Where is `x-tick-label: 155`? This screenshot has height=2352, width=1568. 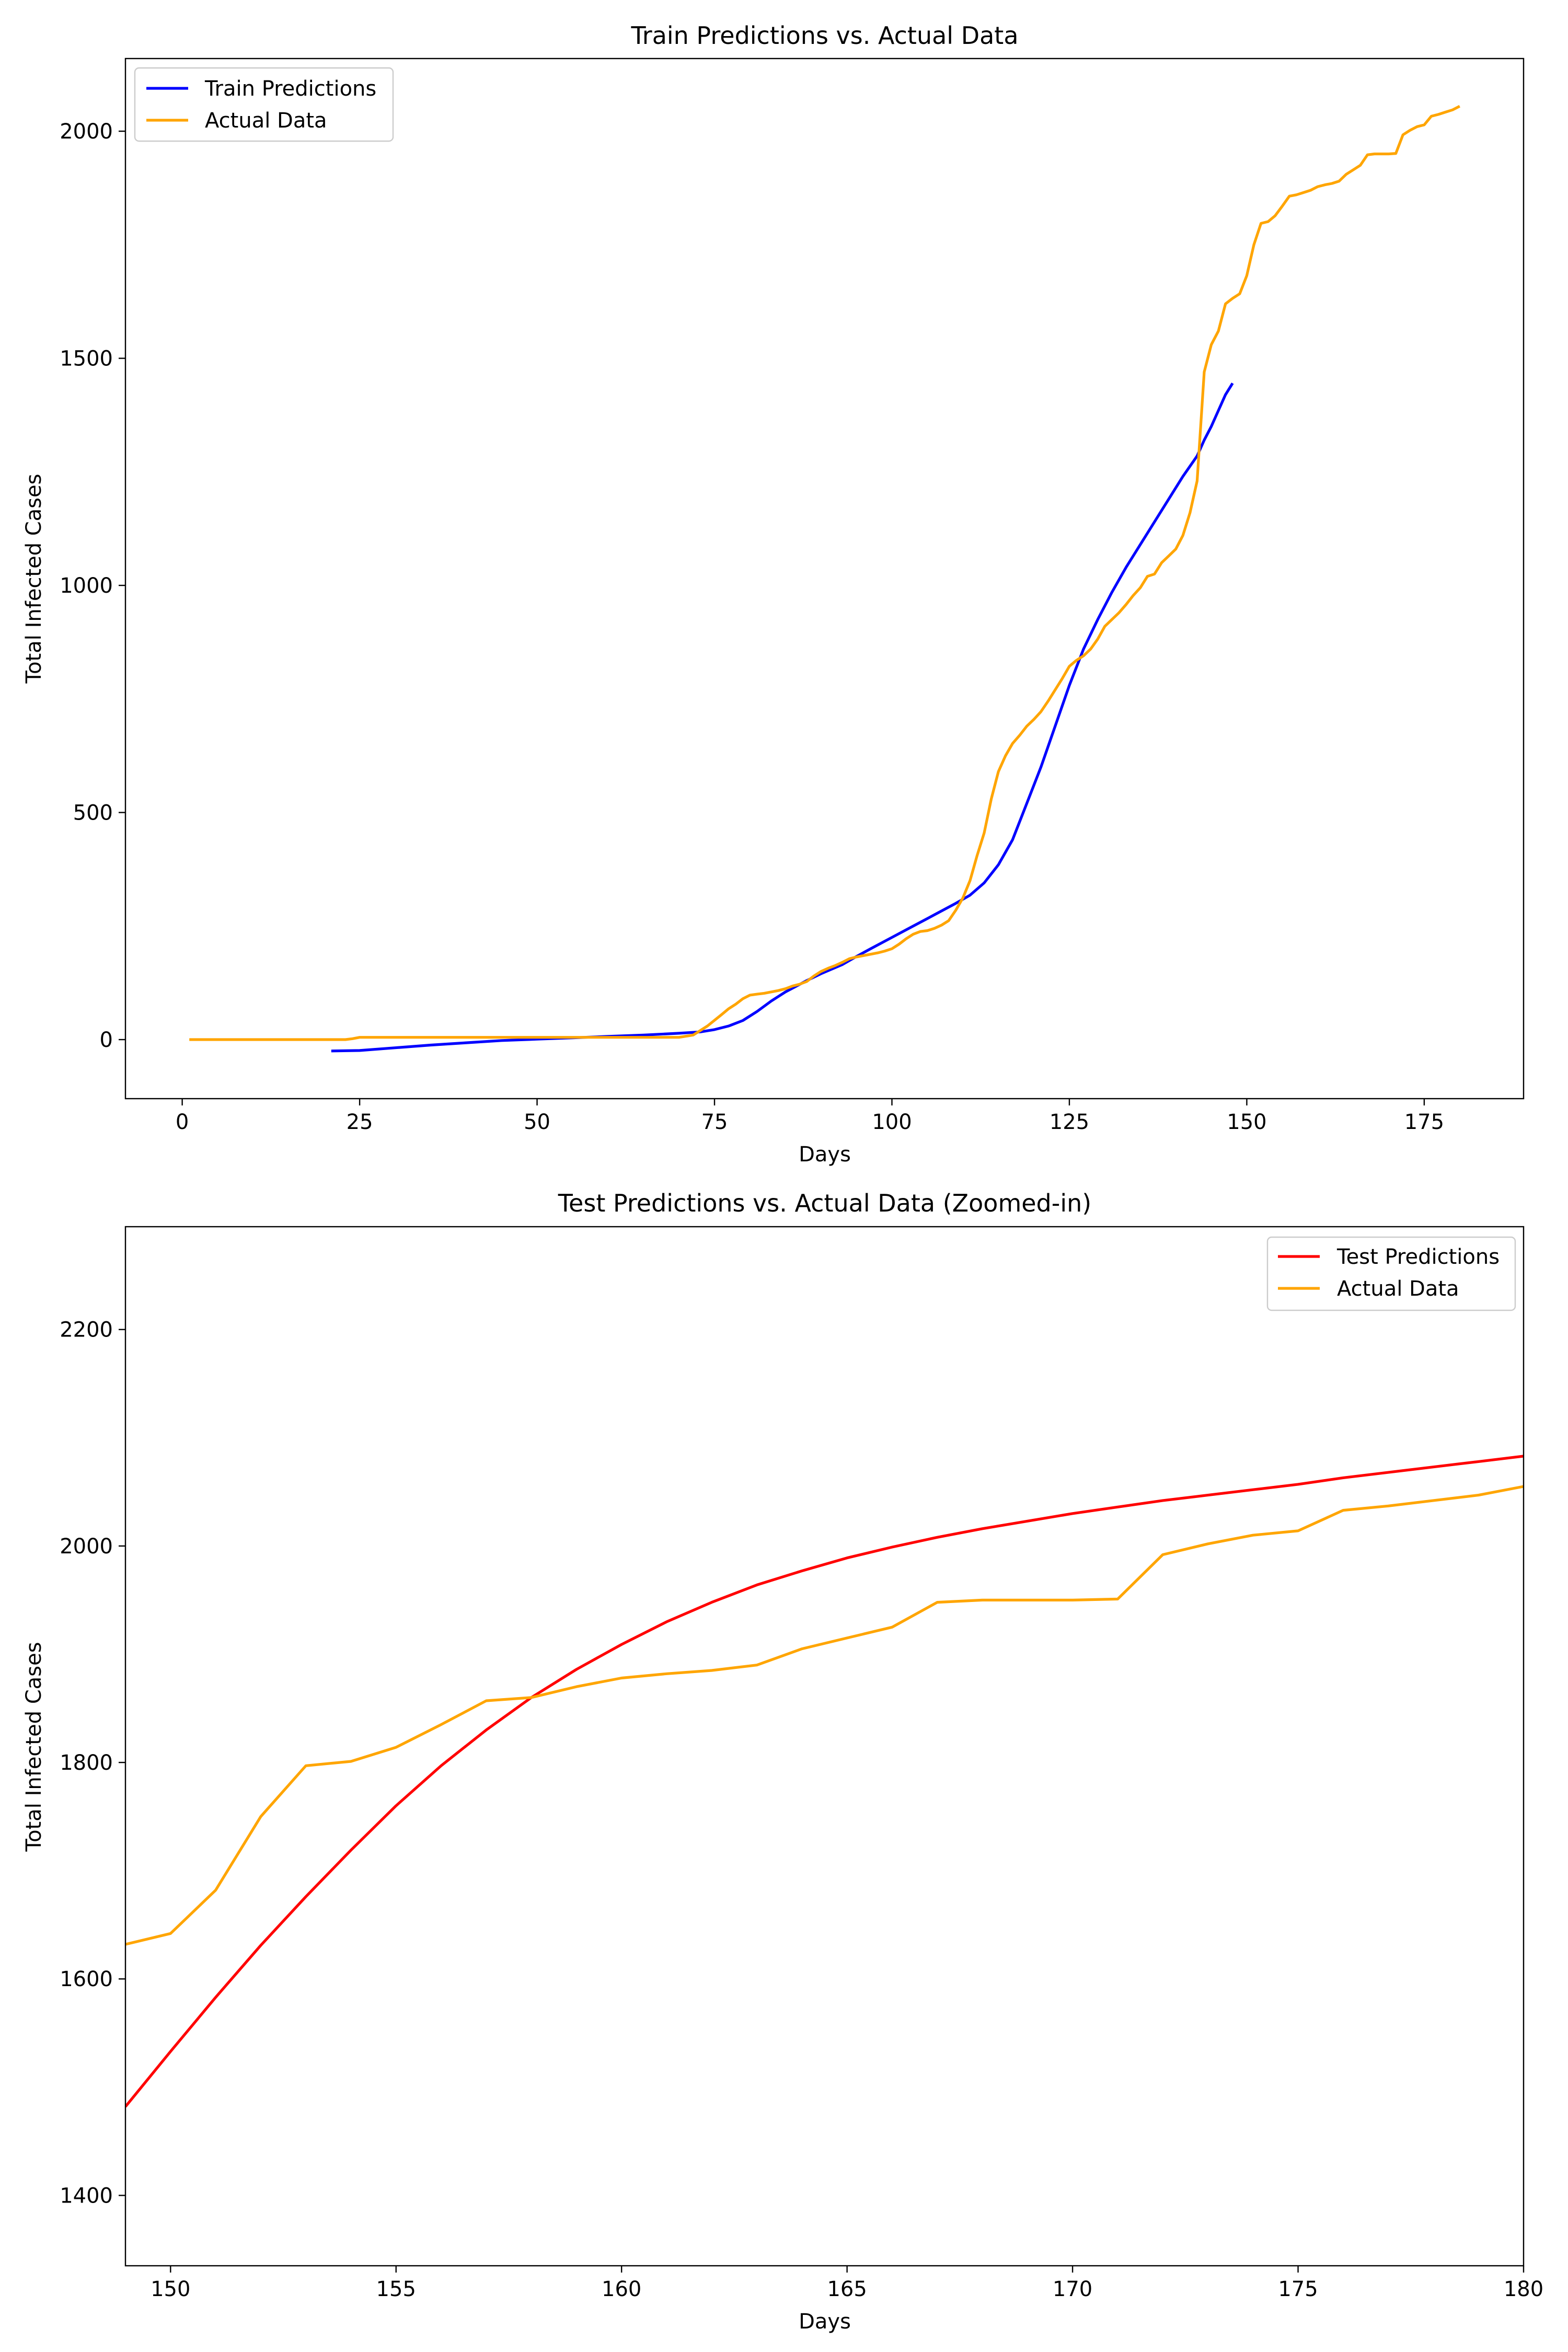
x-tick-label: 155 is located at coordinates (396, 2289).